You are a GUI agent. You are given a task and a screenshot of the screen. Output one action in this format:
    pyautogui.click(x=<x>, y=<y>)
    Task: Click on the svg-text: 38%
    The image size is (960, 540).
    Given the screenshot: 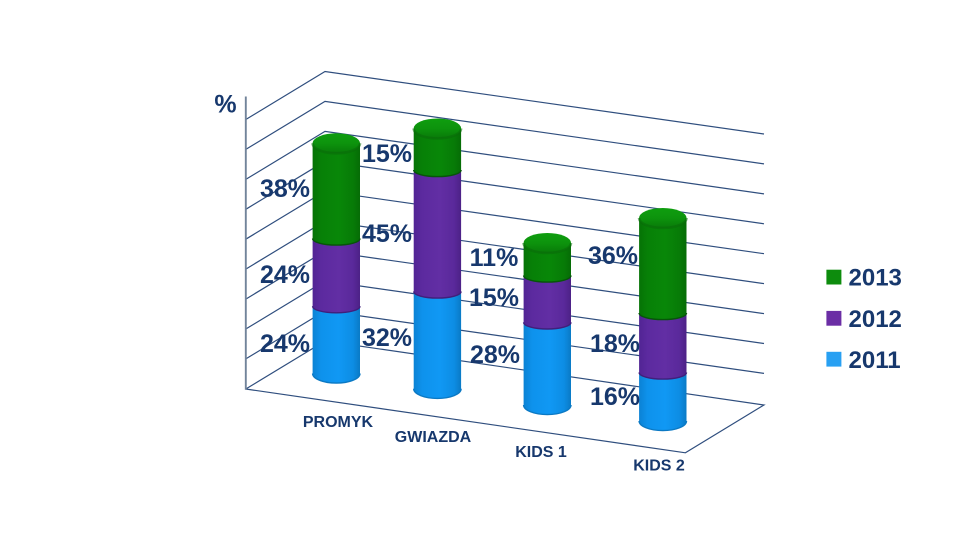 What is the action you would take?
    pyautogui.click(x=285, y=189)
    